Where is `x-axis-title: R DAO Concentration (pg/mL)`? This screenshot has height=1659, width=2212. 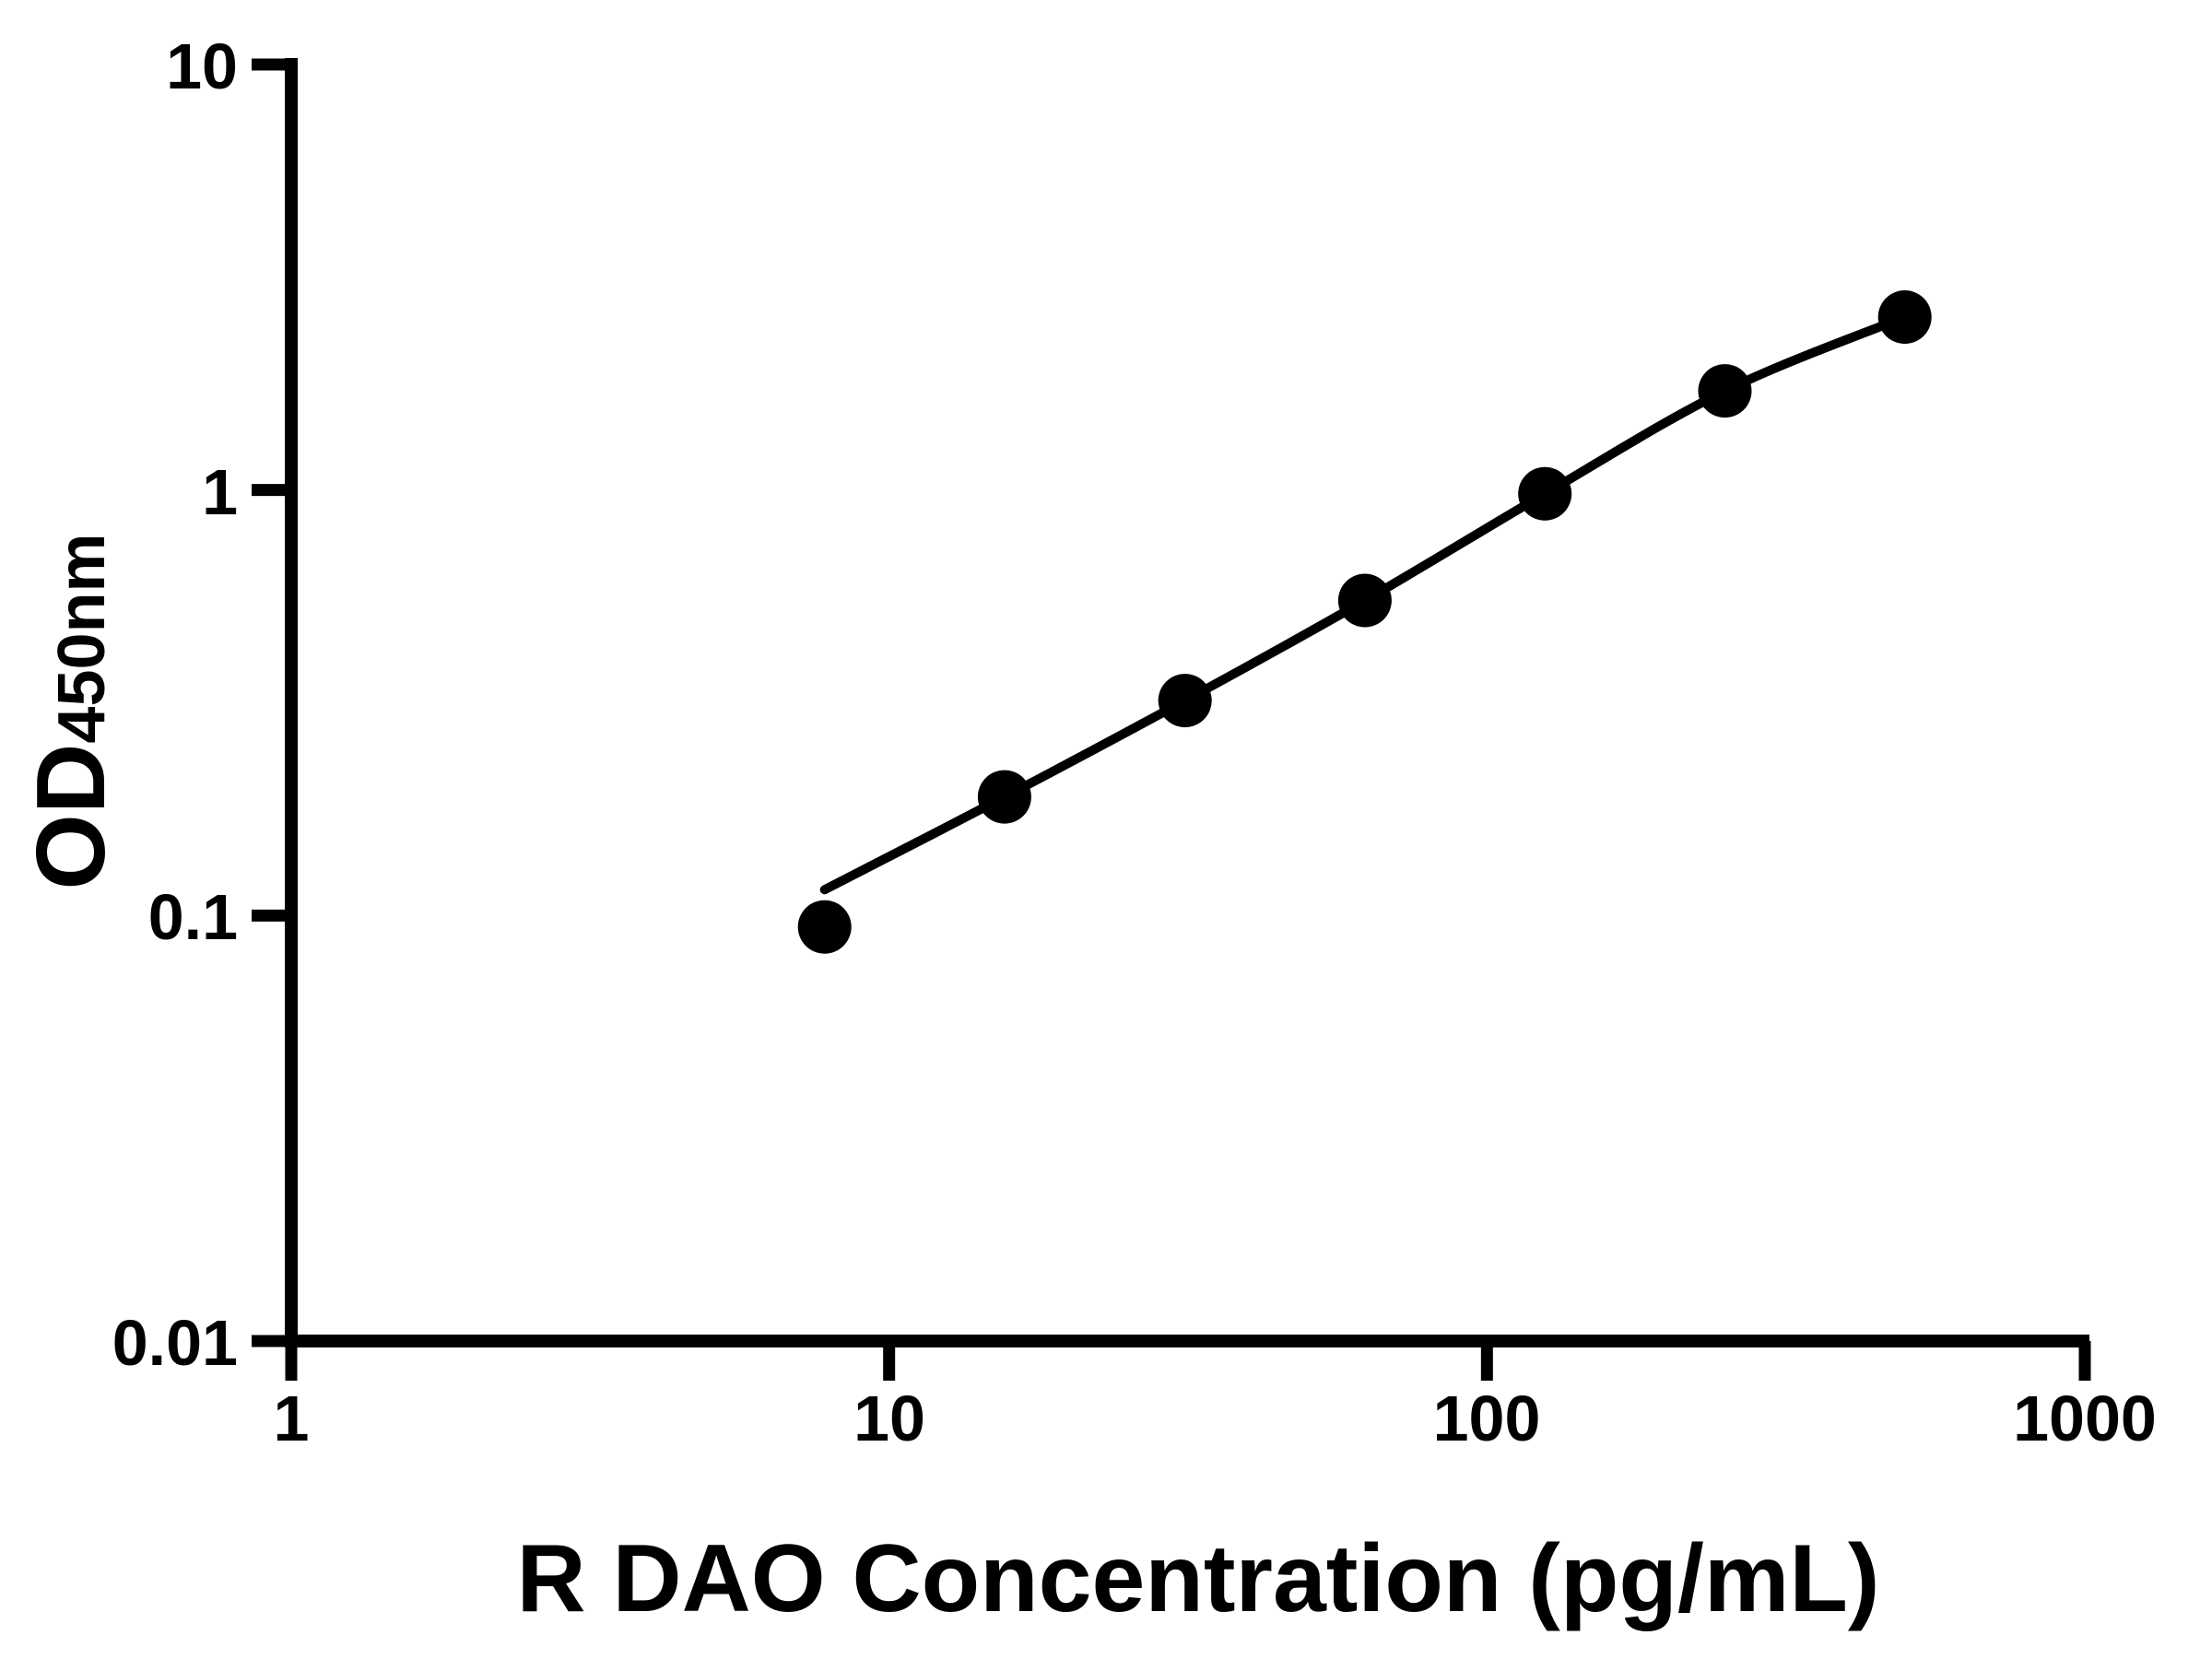 x-axis-title: R DAO Concentration (pg/mL) is located at coordinates (1197, 1578).